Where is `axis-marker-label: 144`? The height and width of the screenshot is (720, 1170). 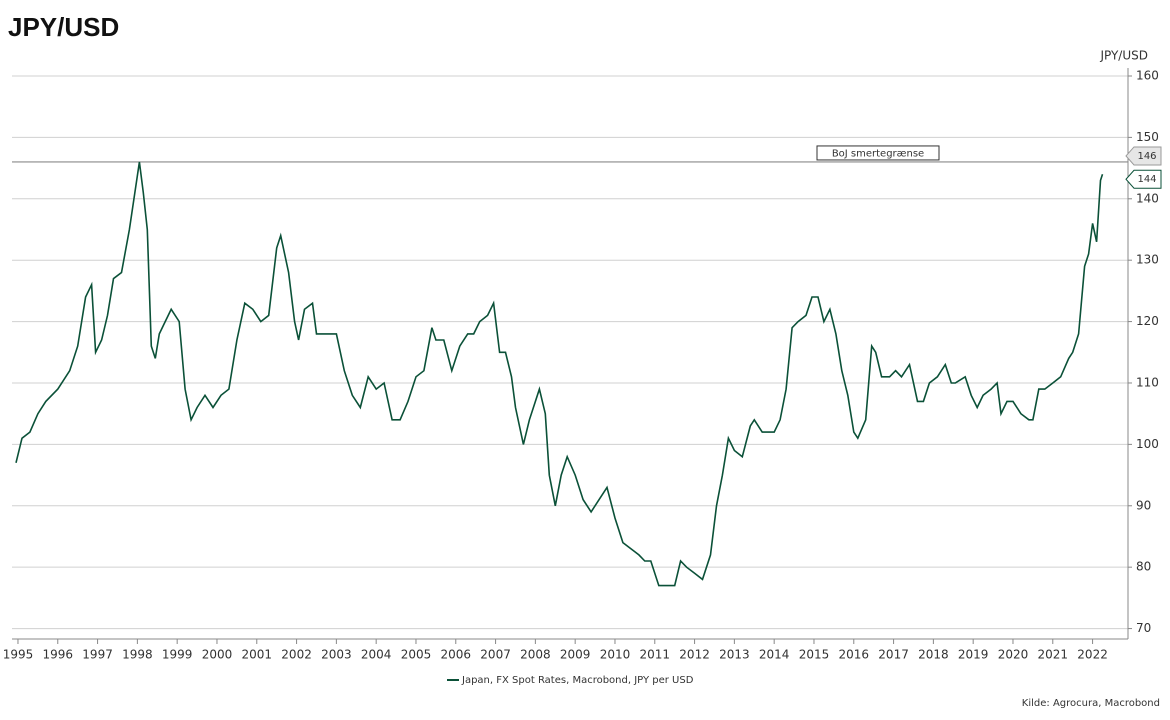
axis-marker-label: 144 is located at coordinates (1146, 179).